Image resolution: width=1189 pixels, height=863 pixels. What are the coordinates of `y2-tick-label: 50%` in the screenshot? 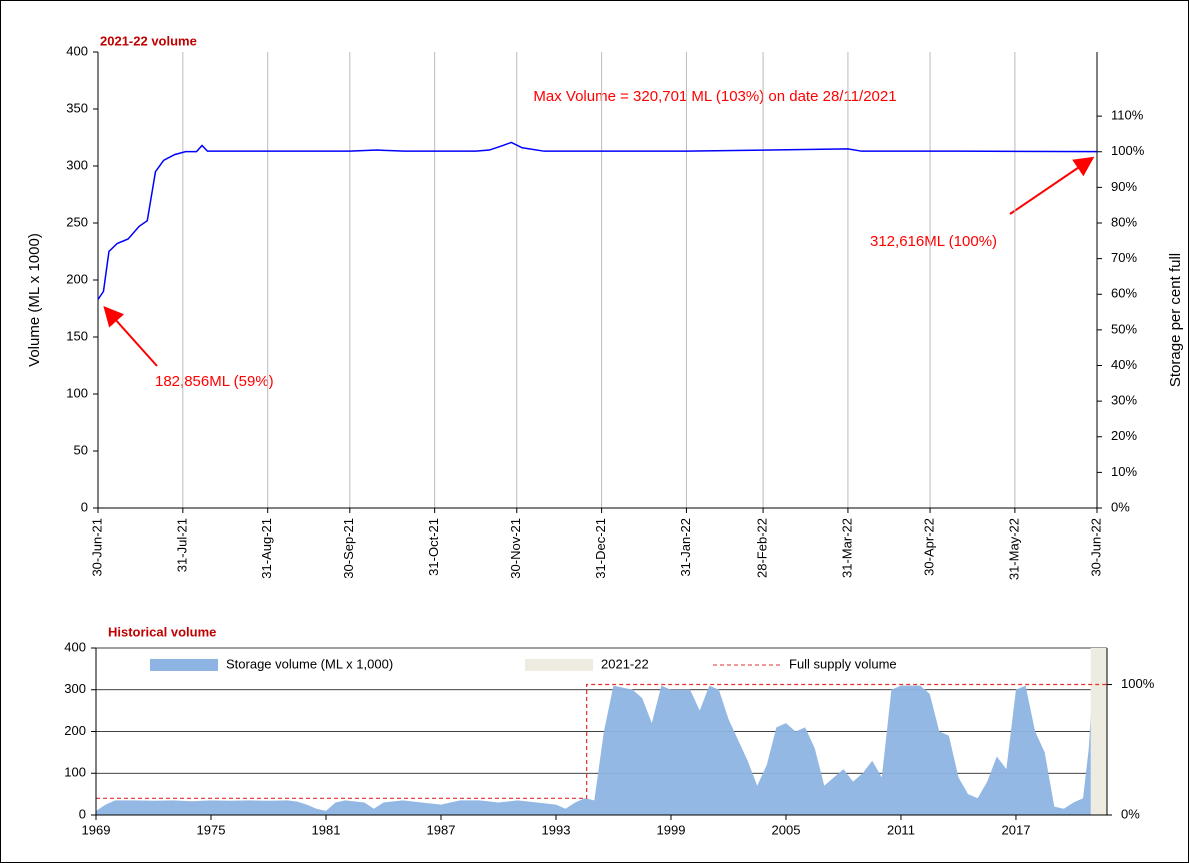 It's located at (1124, 328).